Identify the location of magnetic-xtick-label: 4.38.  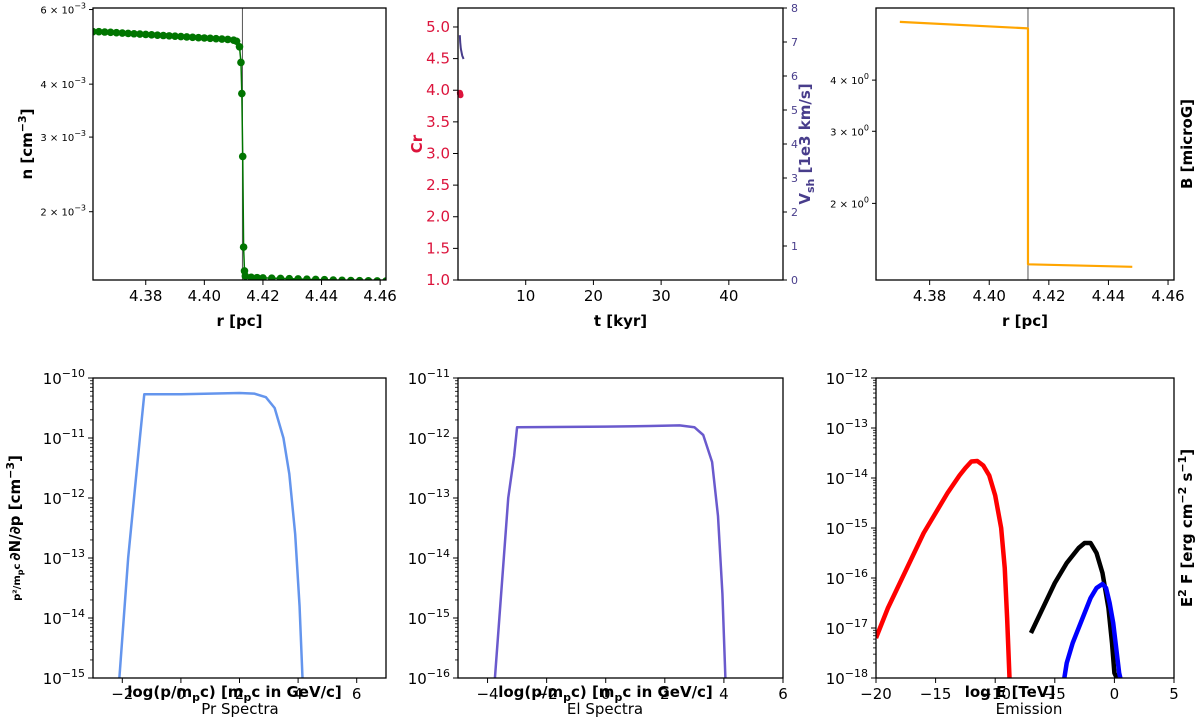
(929, 296).